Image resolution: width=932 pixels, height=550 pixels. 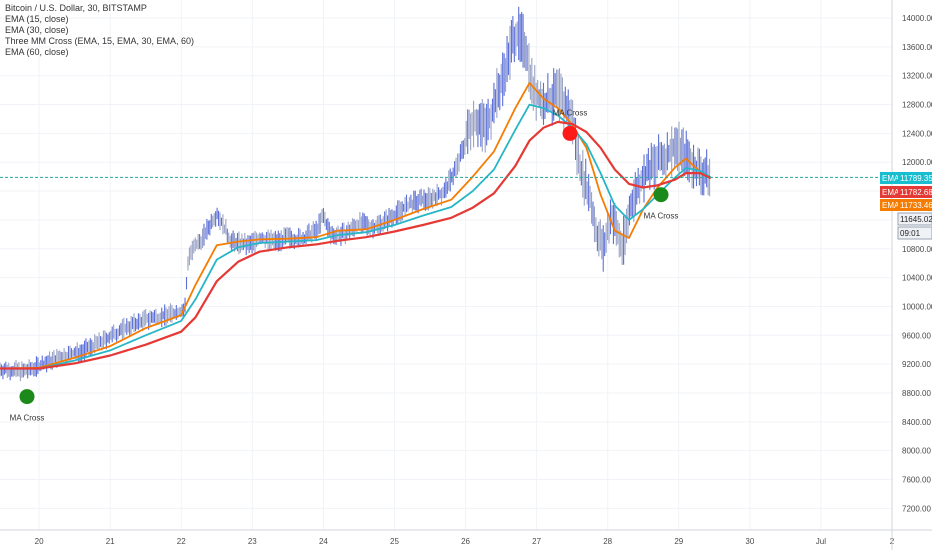 I want to click on x-tick-label: Jul, so click(x=821, y=541).